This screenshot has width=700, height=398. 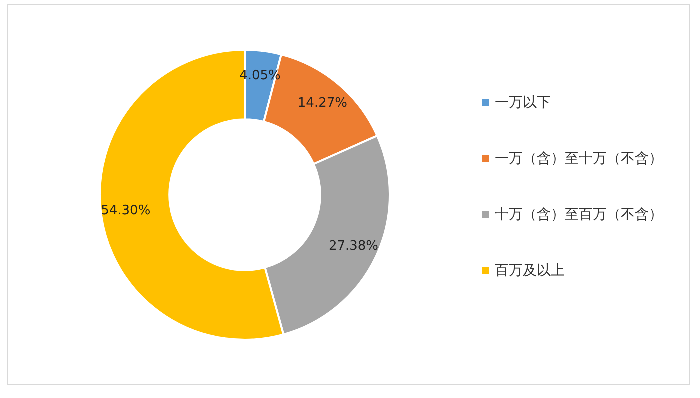 I want to click on legend-label: 一万以下, so click(x=523, y=102).